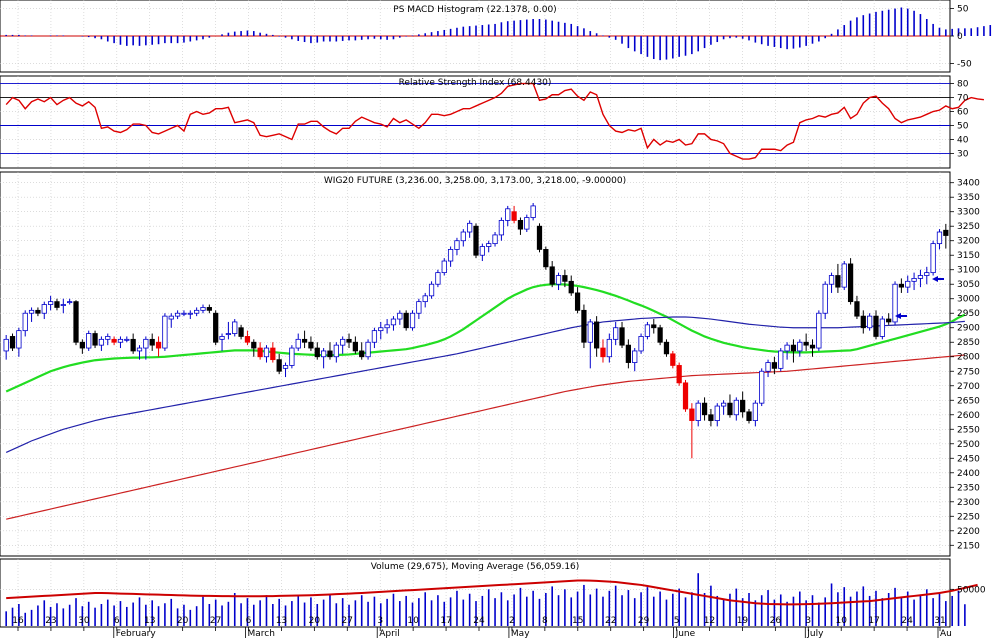 This screenshot has height=638, width=994. I want to click on y-tick-label: 3100, so click(968, 271).